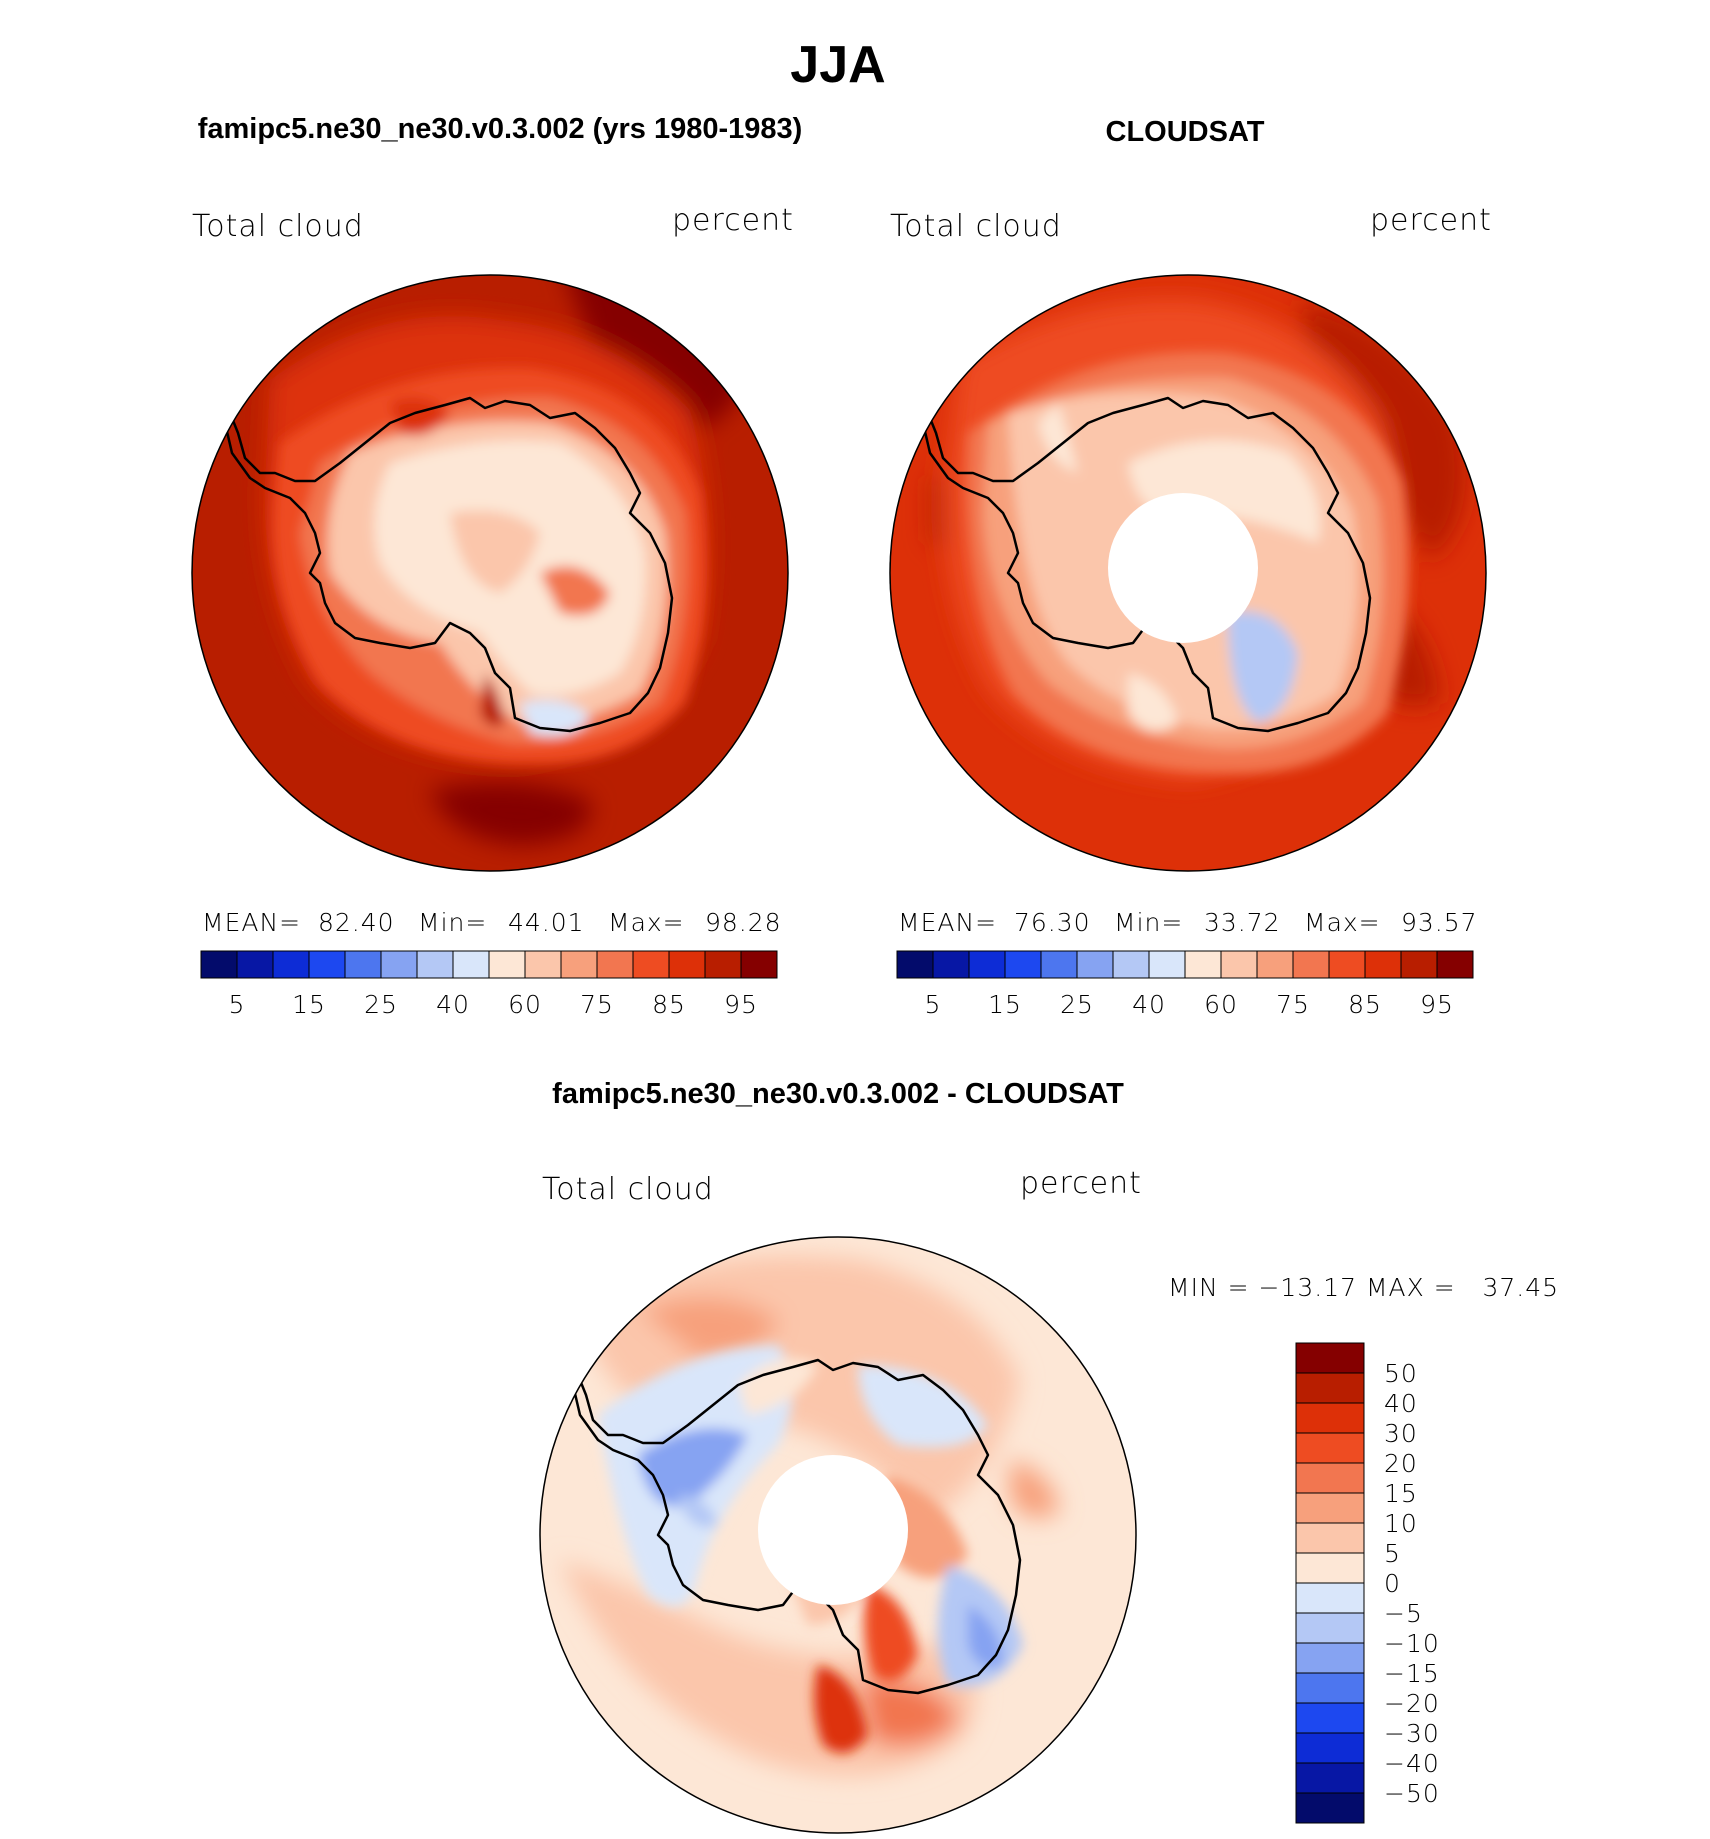 This screenshot has height=1839, width=1710. I want to click on diff-title: famipc5.ne30_ne30.v0.3.002 - CLOUDSAT, so click(838, 1094).